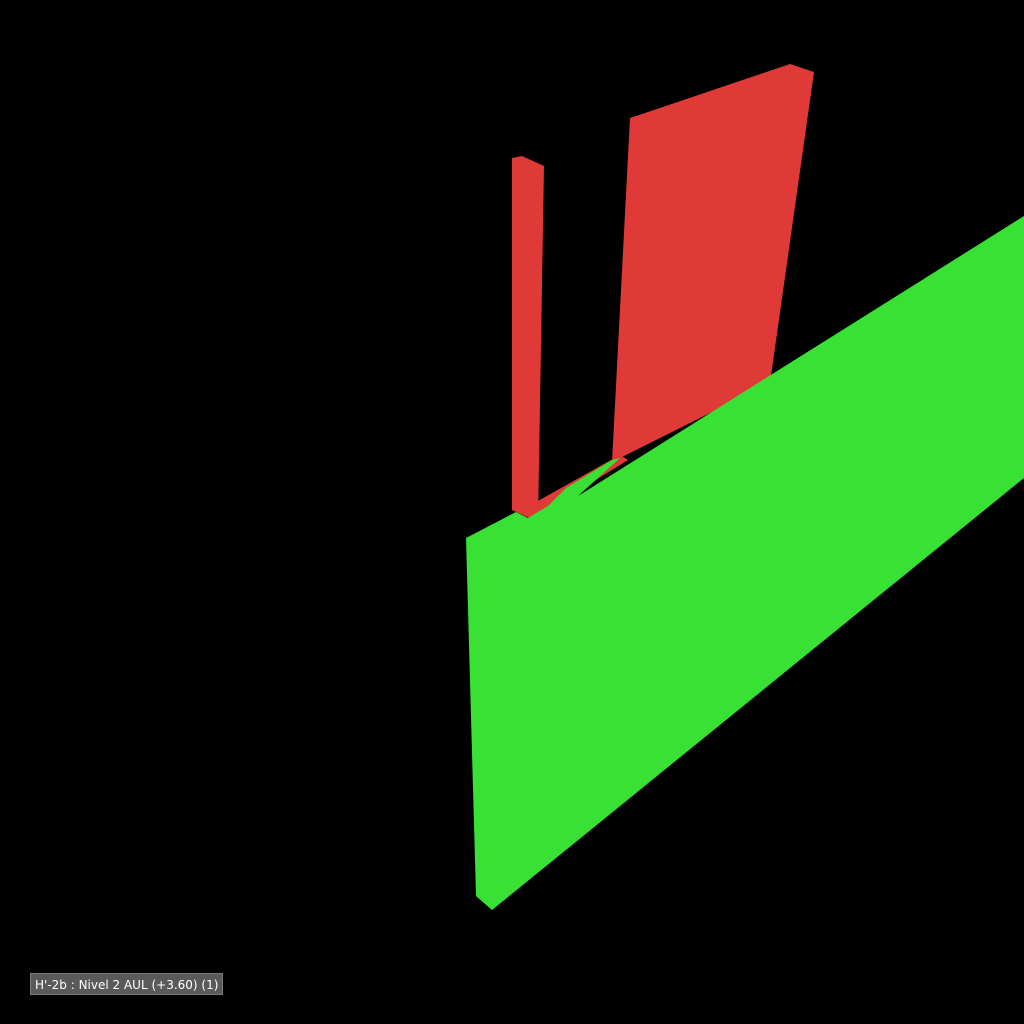  Describe the element at coordinates (127, 984) in the screenshot. I see `level-name-label: H'-2b : Nivel 2 AUL (+3.60) (1)` at that location.